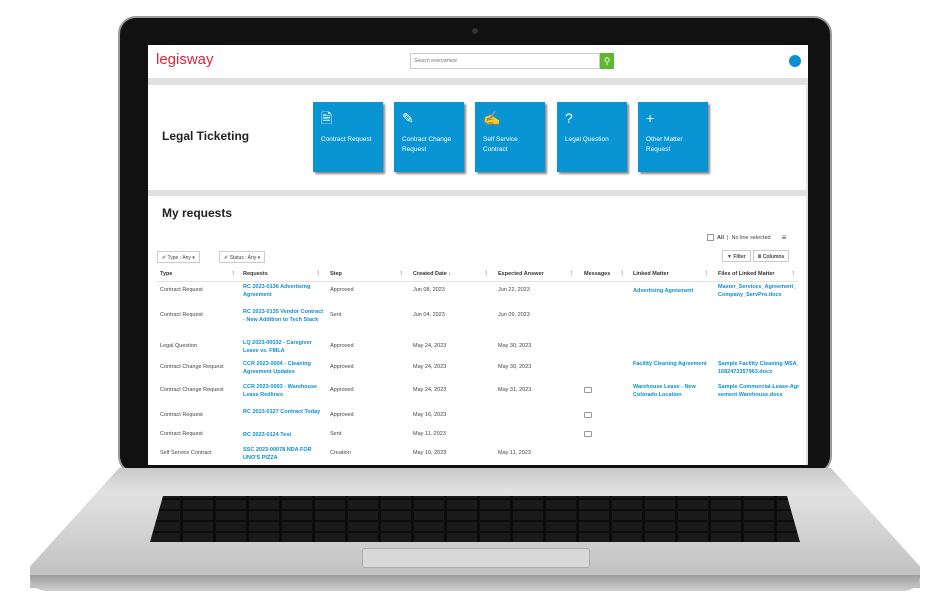 This screenshot has height=600, width=949. What do you see at coordinates (673, 274) in the screenshot?
I see `column-header: Linked Matter ⋮` at bounding box center [673, 274].